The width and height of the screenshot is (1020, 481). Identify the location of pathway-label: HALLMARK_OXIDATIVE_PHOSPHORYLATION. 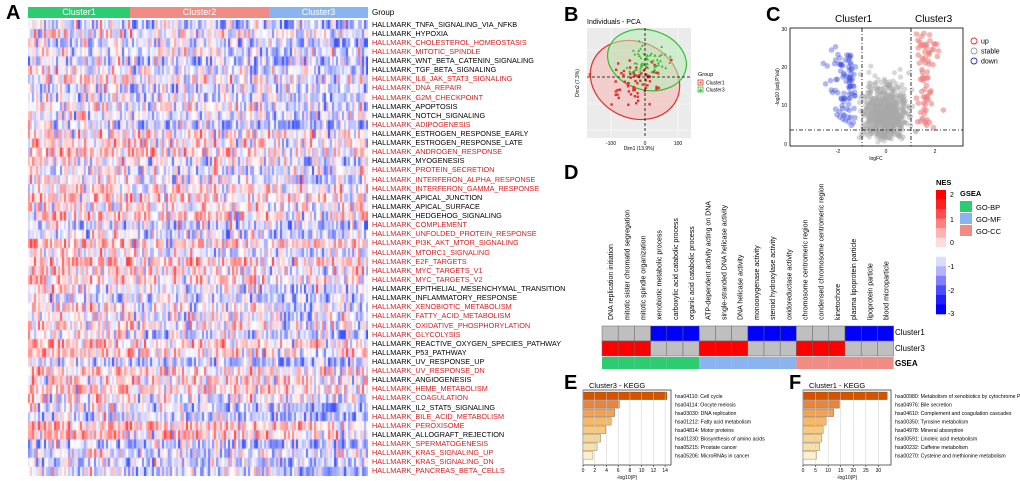
(451, 325).